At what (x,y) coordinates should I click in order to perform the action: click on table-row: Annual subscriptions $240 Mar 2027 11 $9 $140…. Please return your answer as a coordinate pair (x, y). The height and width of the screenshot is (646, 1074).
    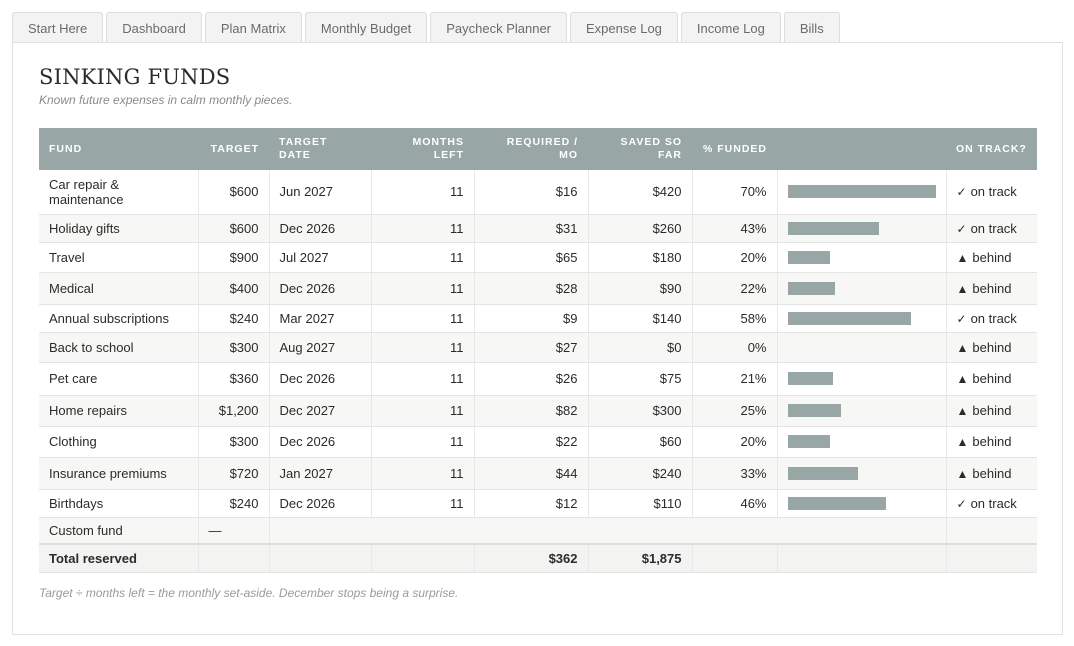
    Looking at the image, I should click on (538, 318).